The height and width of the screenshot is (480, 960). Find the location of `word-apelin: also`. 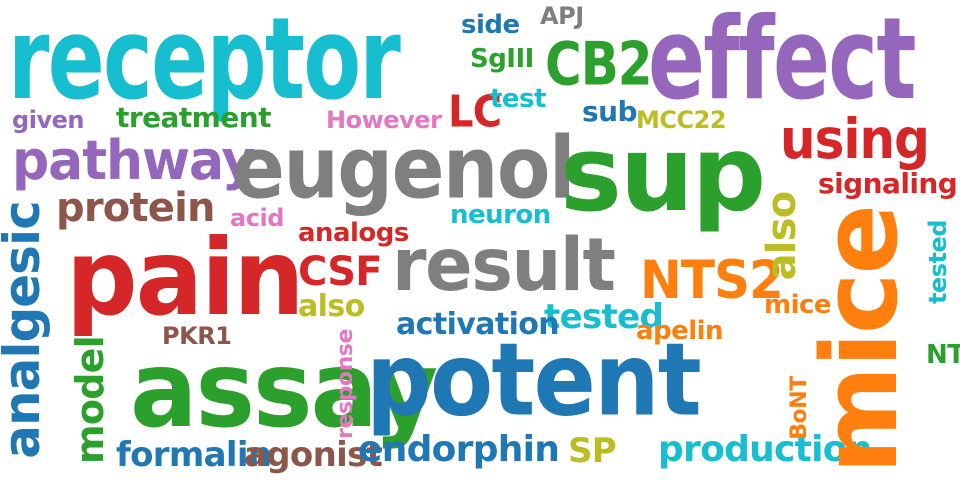

word-apelin: also is located at coordinates (331, 306).